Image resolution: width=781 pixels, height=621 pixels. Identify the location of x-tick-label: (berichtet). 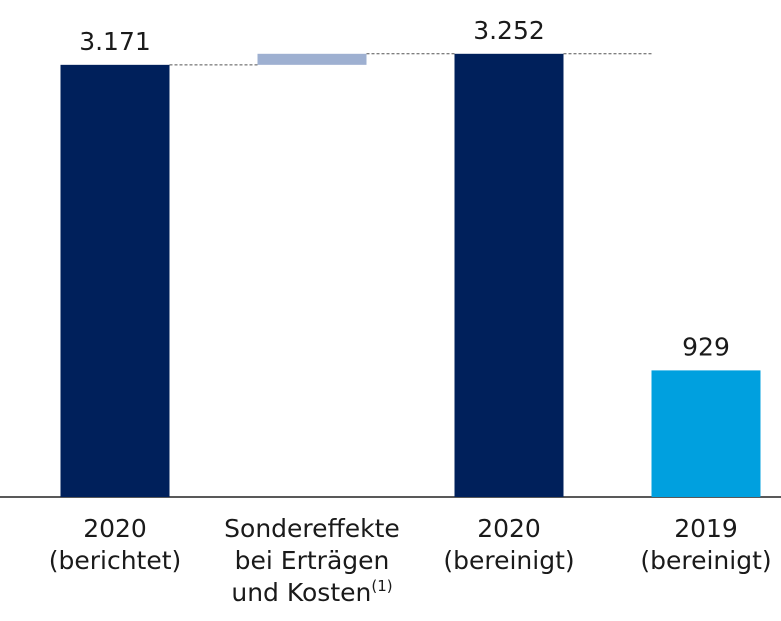
(115, 560).